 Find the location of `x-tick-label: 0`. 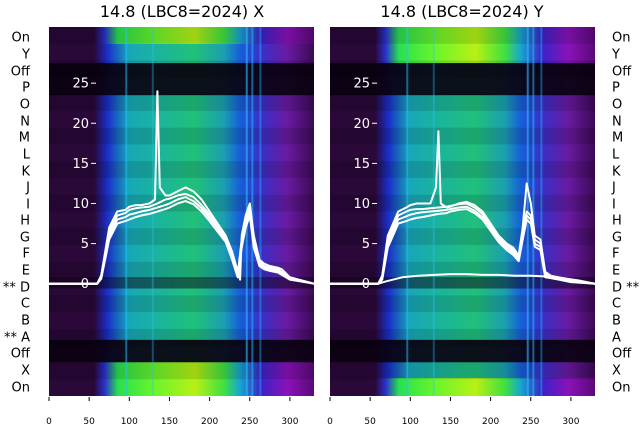

x-tick-label: 0 is located at coordinates (49, 422).